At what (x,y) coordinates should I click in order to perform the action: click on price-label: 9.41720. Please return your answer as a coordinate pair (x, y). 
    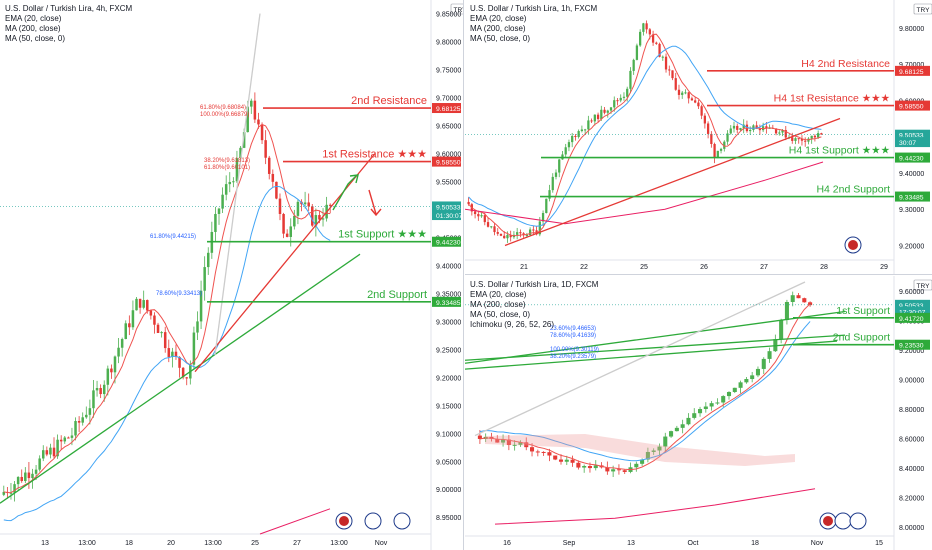
    Looking at the image, I should click on (911, 319).